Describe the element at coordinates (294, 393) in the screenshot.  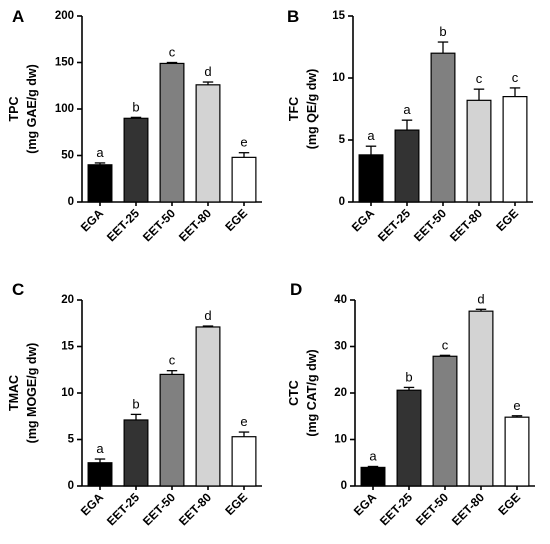
I see `y-axis-label: CTC` at that location.